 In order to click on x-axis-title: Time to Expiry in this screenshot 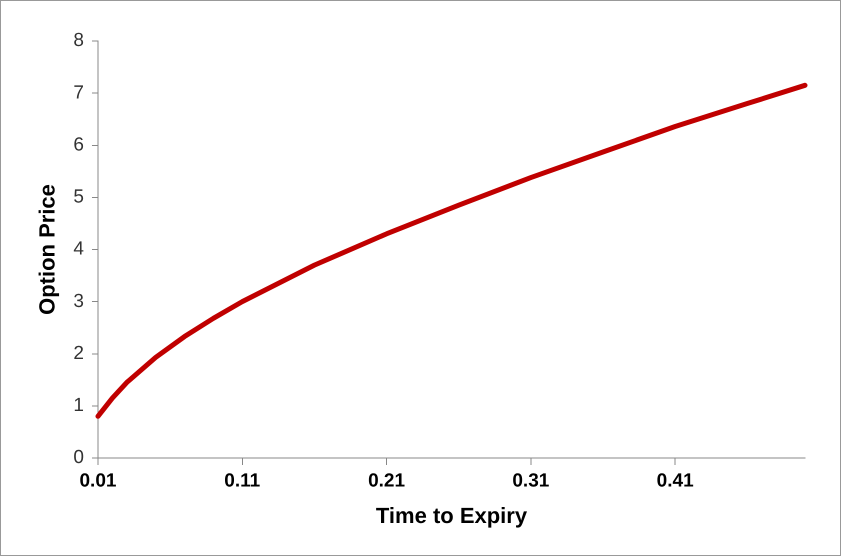, I will do `click(452, 515)`.